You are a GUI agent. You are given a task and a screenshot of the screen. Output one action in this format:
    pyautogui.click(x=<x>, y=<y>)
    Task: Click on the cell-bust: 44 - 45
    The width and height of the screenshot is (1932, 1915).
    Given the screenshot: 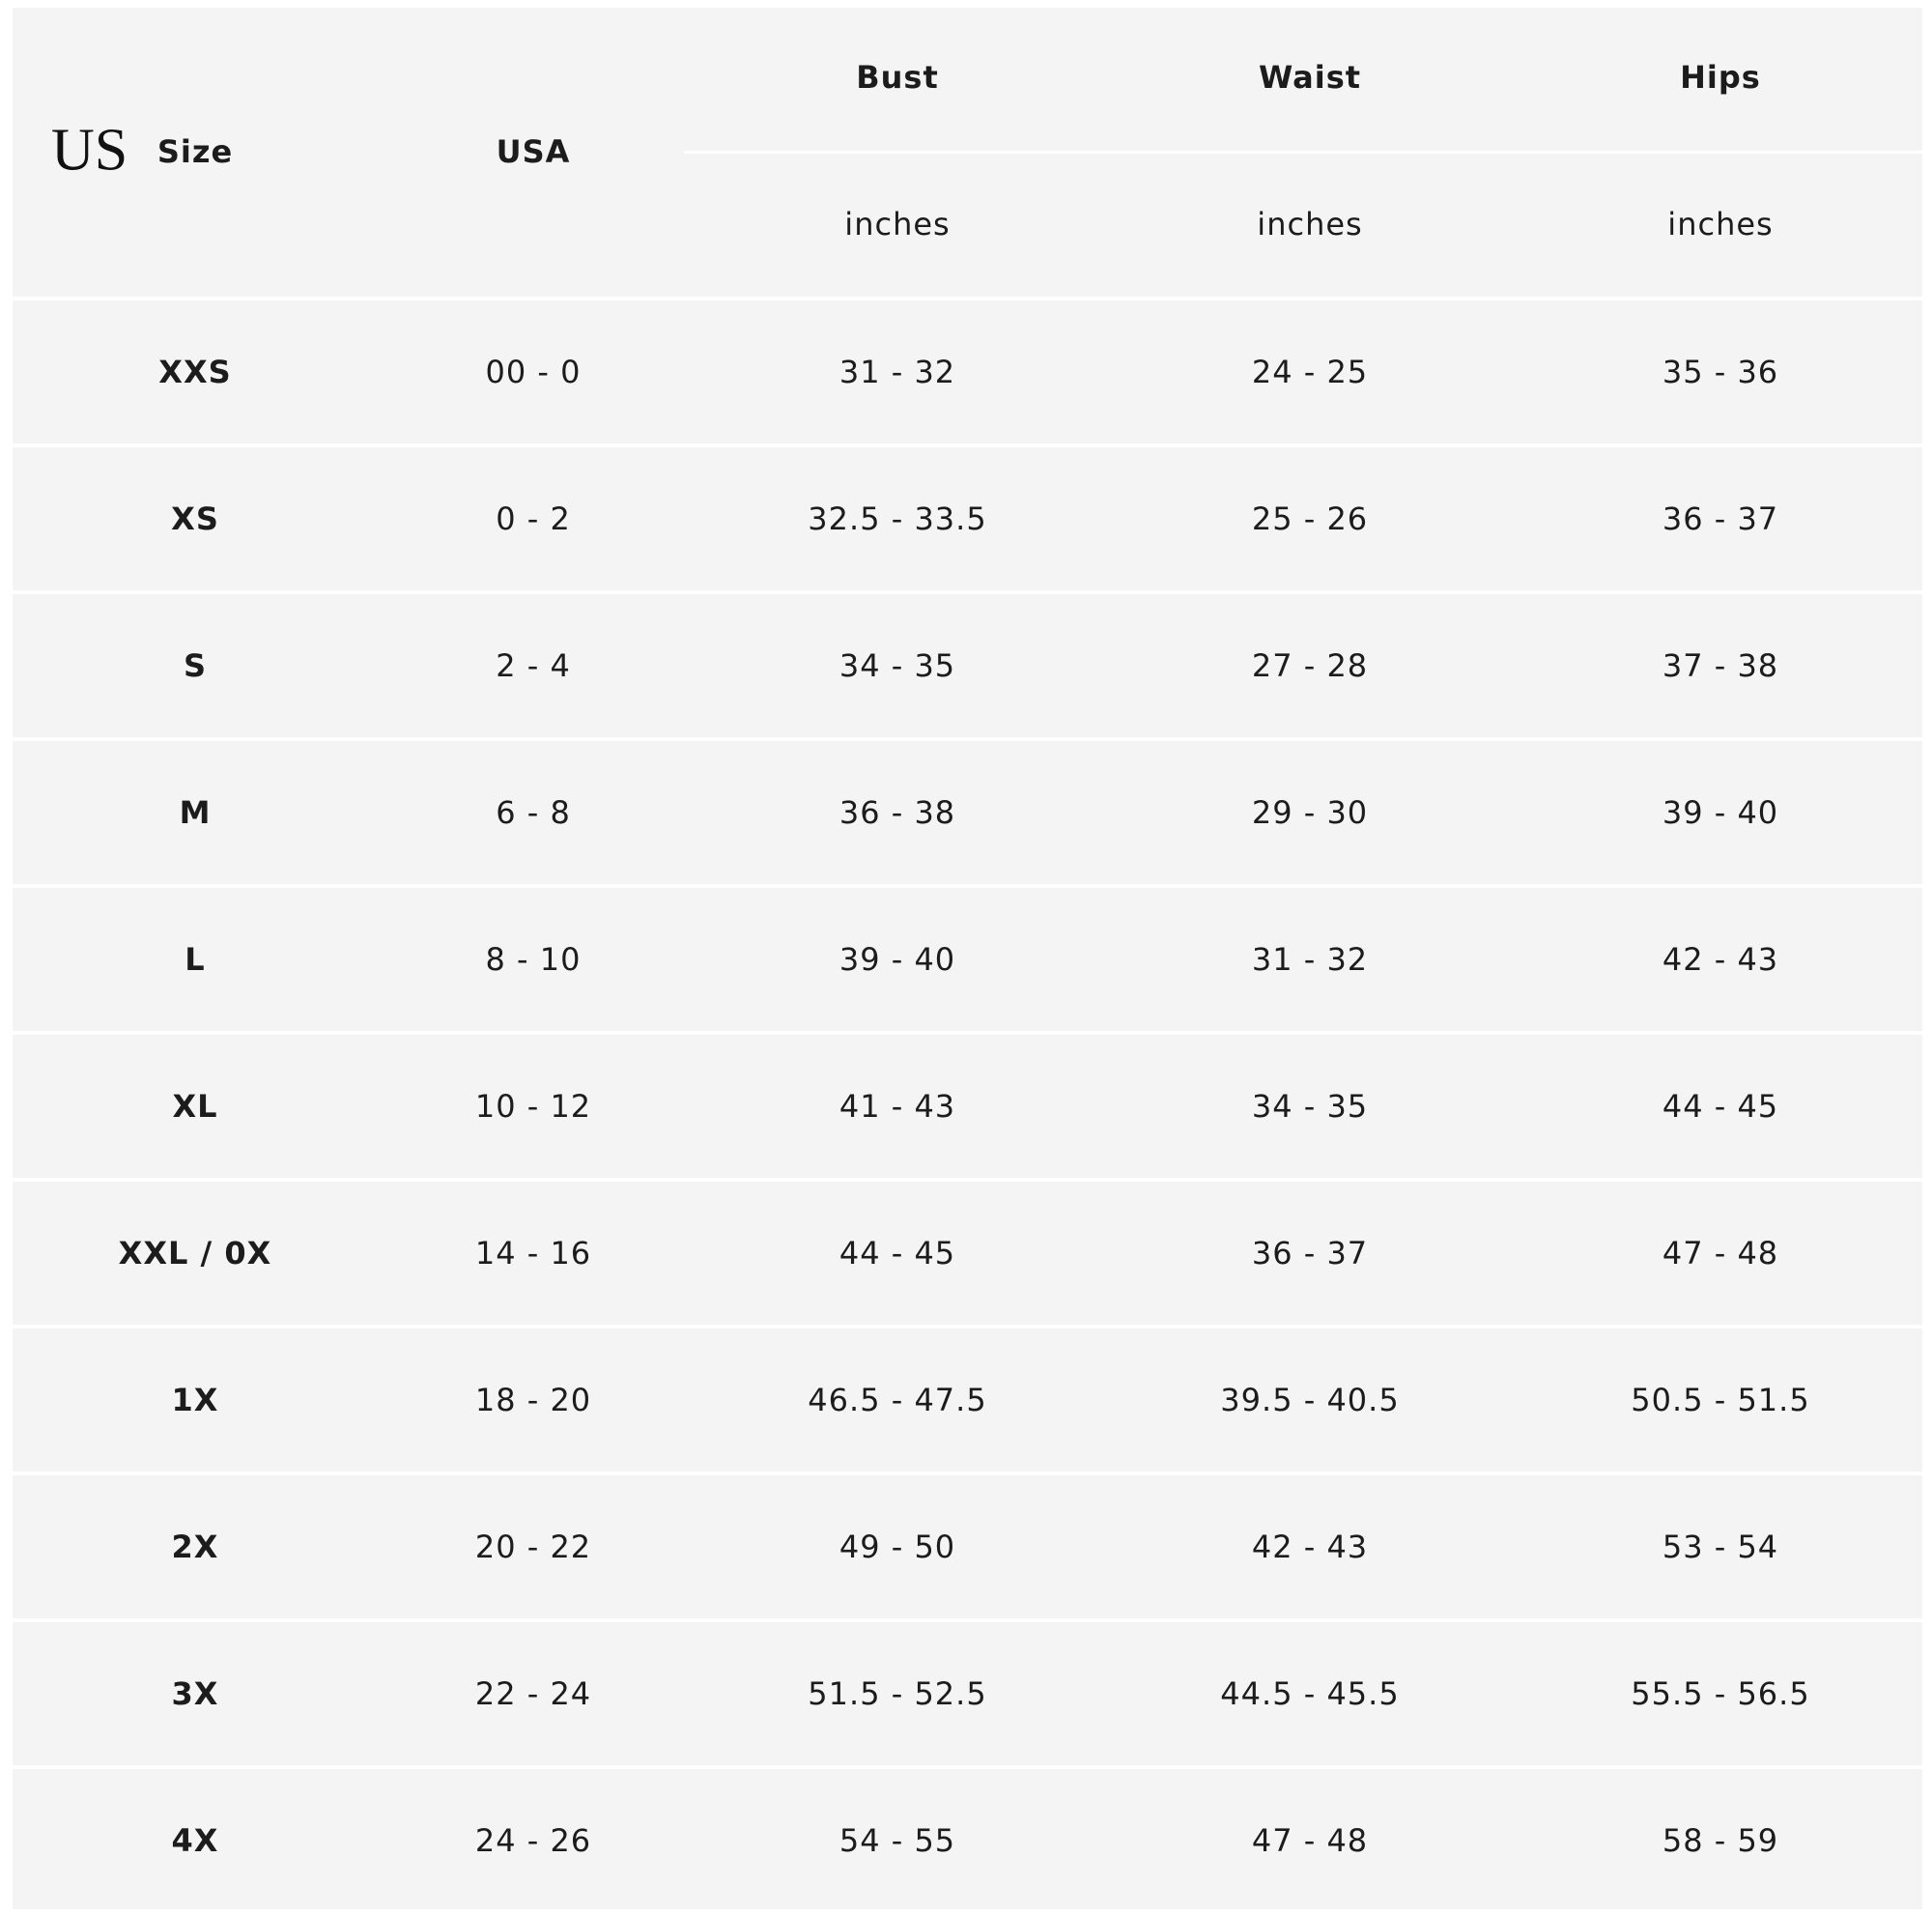 What is the action you would take?
    pyautogui.click(x=897, y=1254)
    